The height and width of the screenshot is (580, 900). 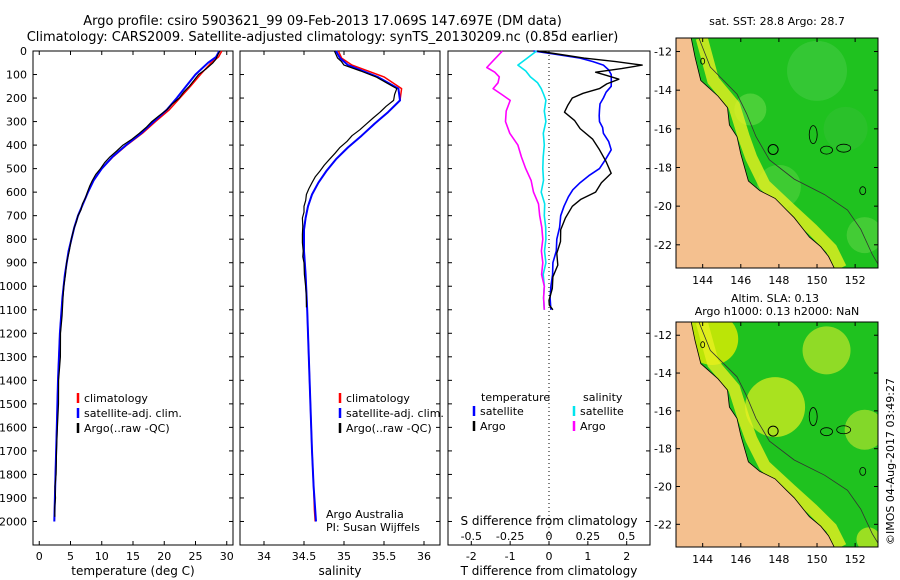 What do you see at coordinates (70, 556) in the screenshot?
I see `x-tick-label: 5` at bounding box center [70, 556].